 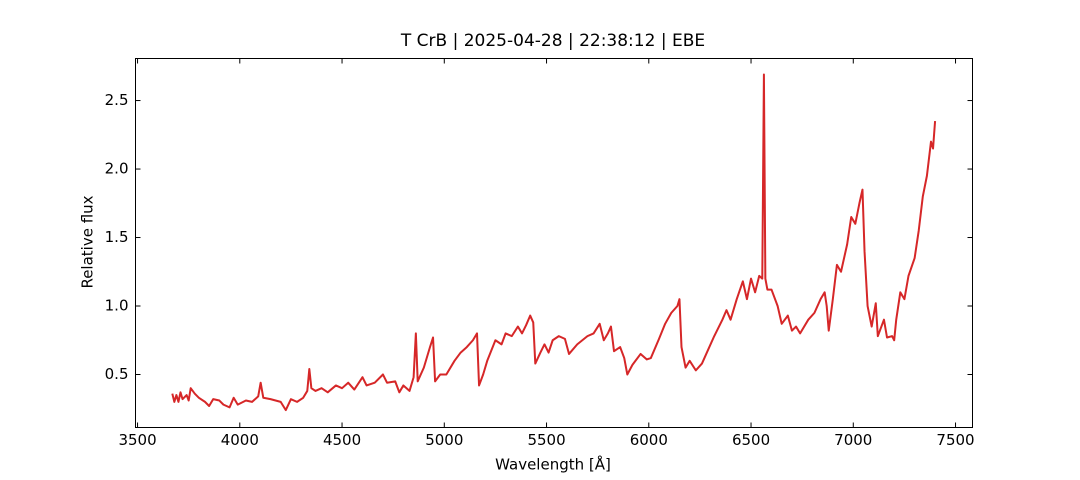 What do you see at coordinates (117, 306) in the screenshot?
I see `y-tick-label: 1.0` at bounding box center [117, 306].